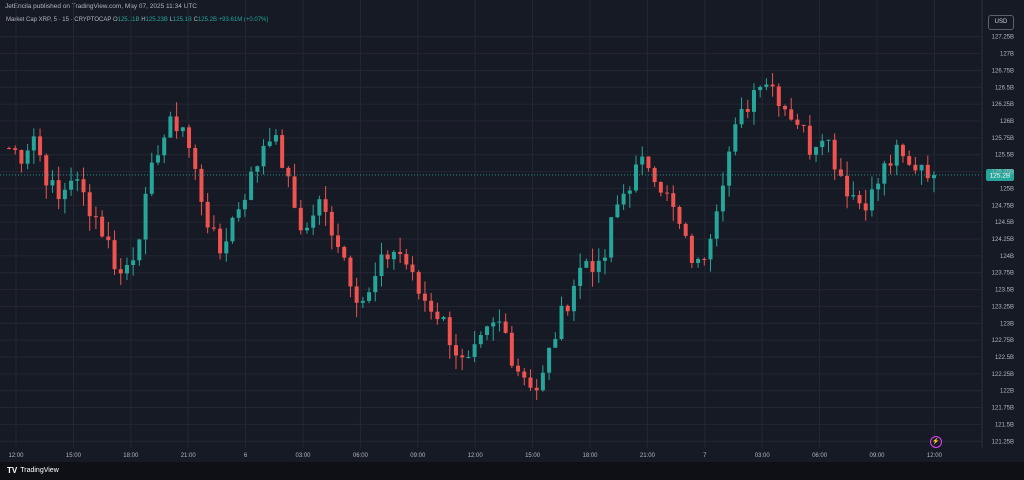 This screenshot has height=480, width=1024. What do you see at coordinates (1007, 257) in the screenshot?
I see `price-tick-label: 124B` at bounding box center [1007, 257].